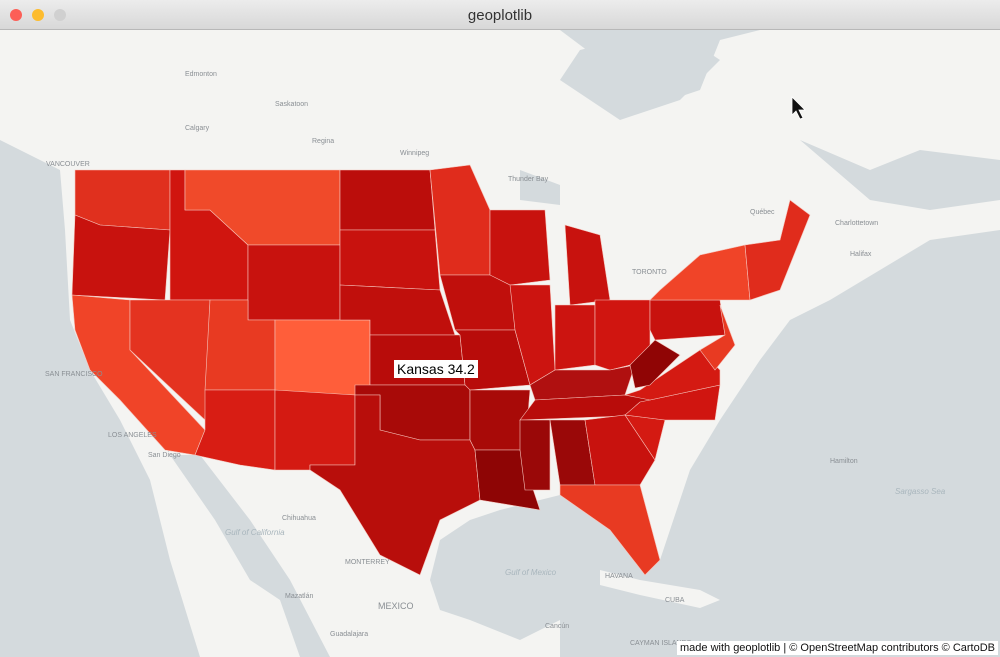  Describe the element at coordinates (38, 15) in the screenshot. I see `minimize-button` at that location.